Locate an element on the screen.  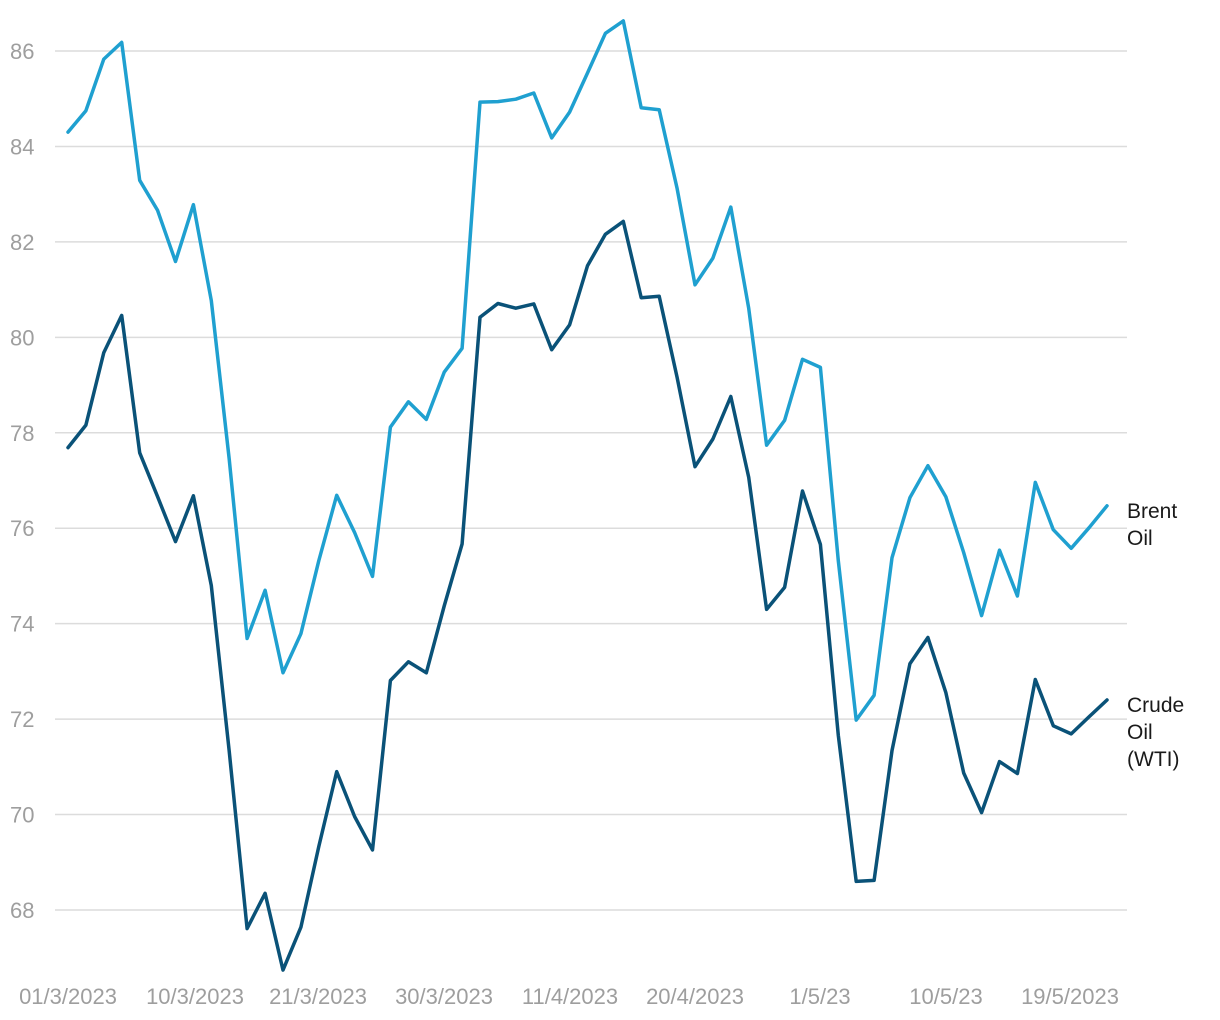
y-tick-label: 72 is located at coordinates (22, 719).